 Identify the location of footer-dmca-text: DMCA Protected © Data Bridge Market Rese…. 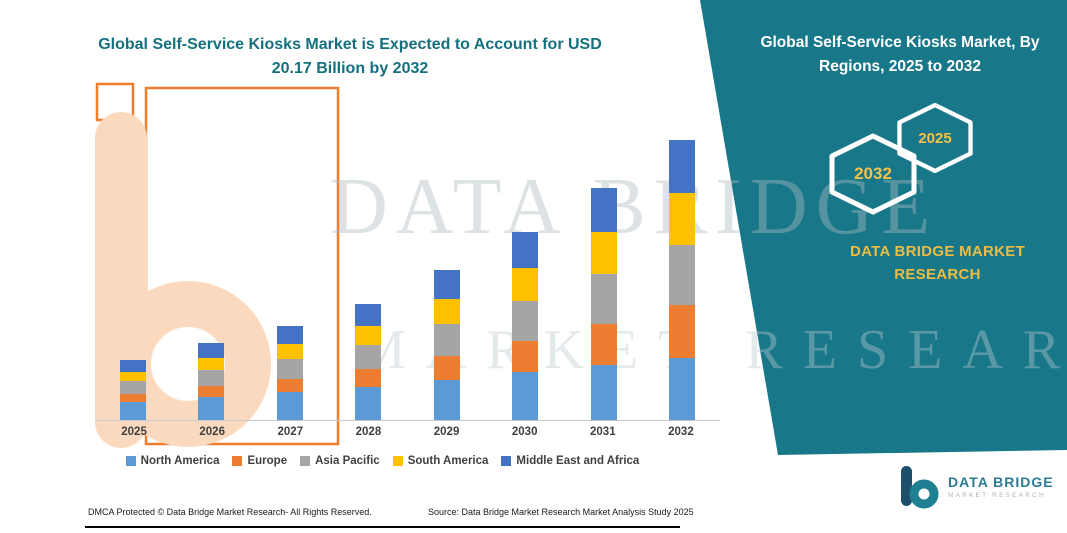
(230, 512).